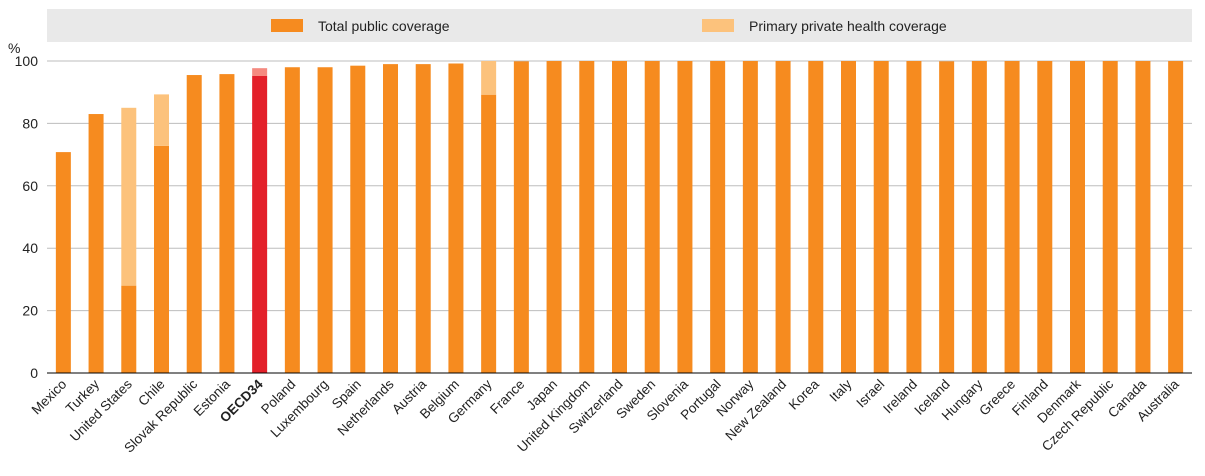 Image resolution: width=1205 pixels, height=476 pixels. What do you see at coordinates (30, 248) in the screenshot?
I see `y-tick-label: 40` at bounding box center [30, 248].